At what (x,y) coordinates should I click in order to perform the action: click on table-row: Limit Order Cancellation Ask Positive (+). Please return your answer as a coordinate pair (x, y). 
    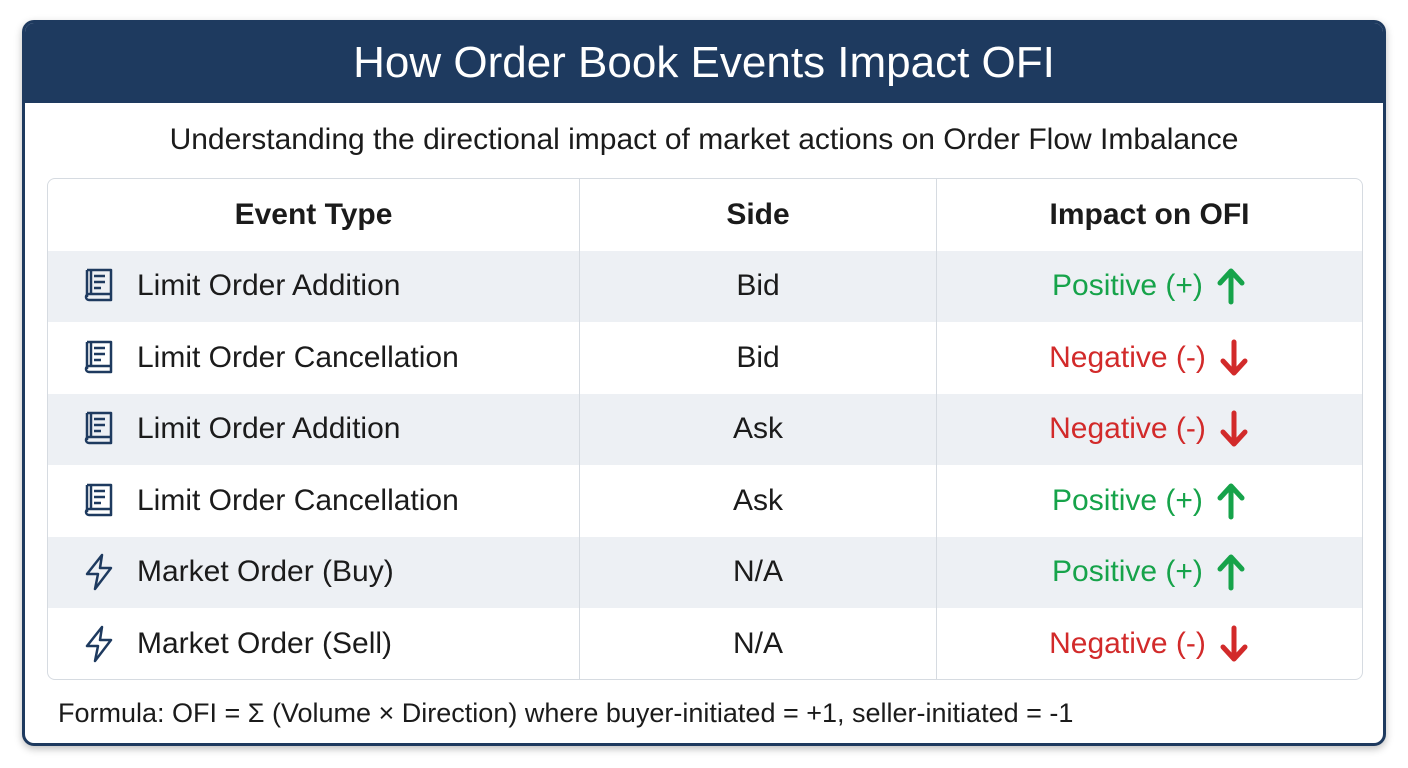
    Looking at the image, I should click on (705, 501).